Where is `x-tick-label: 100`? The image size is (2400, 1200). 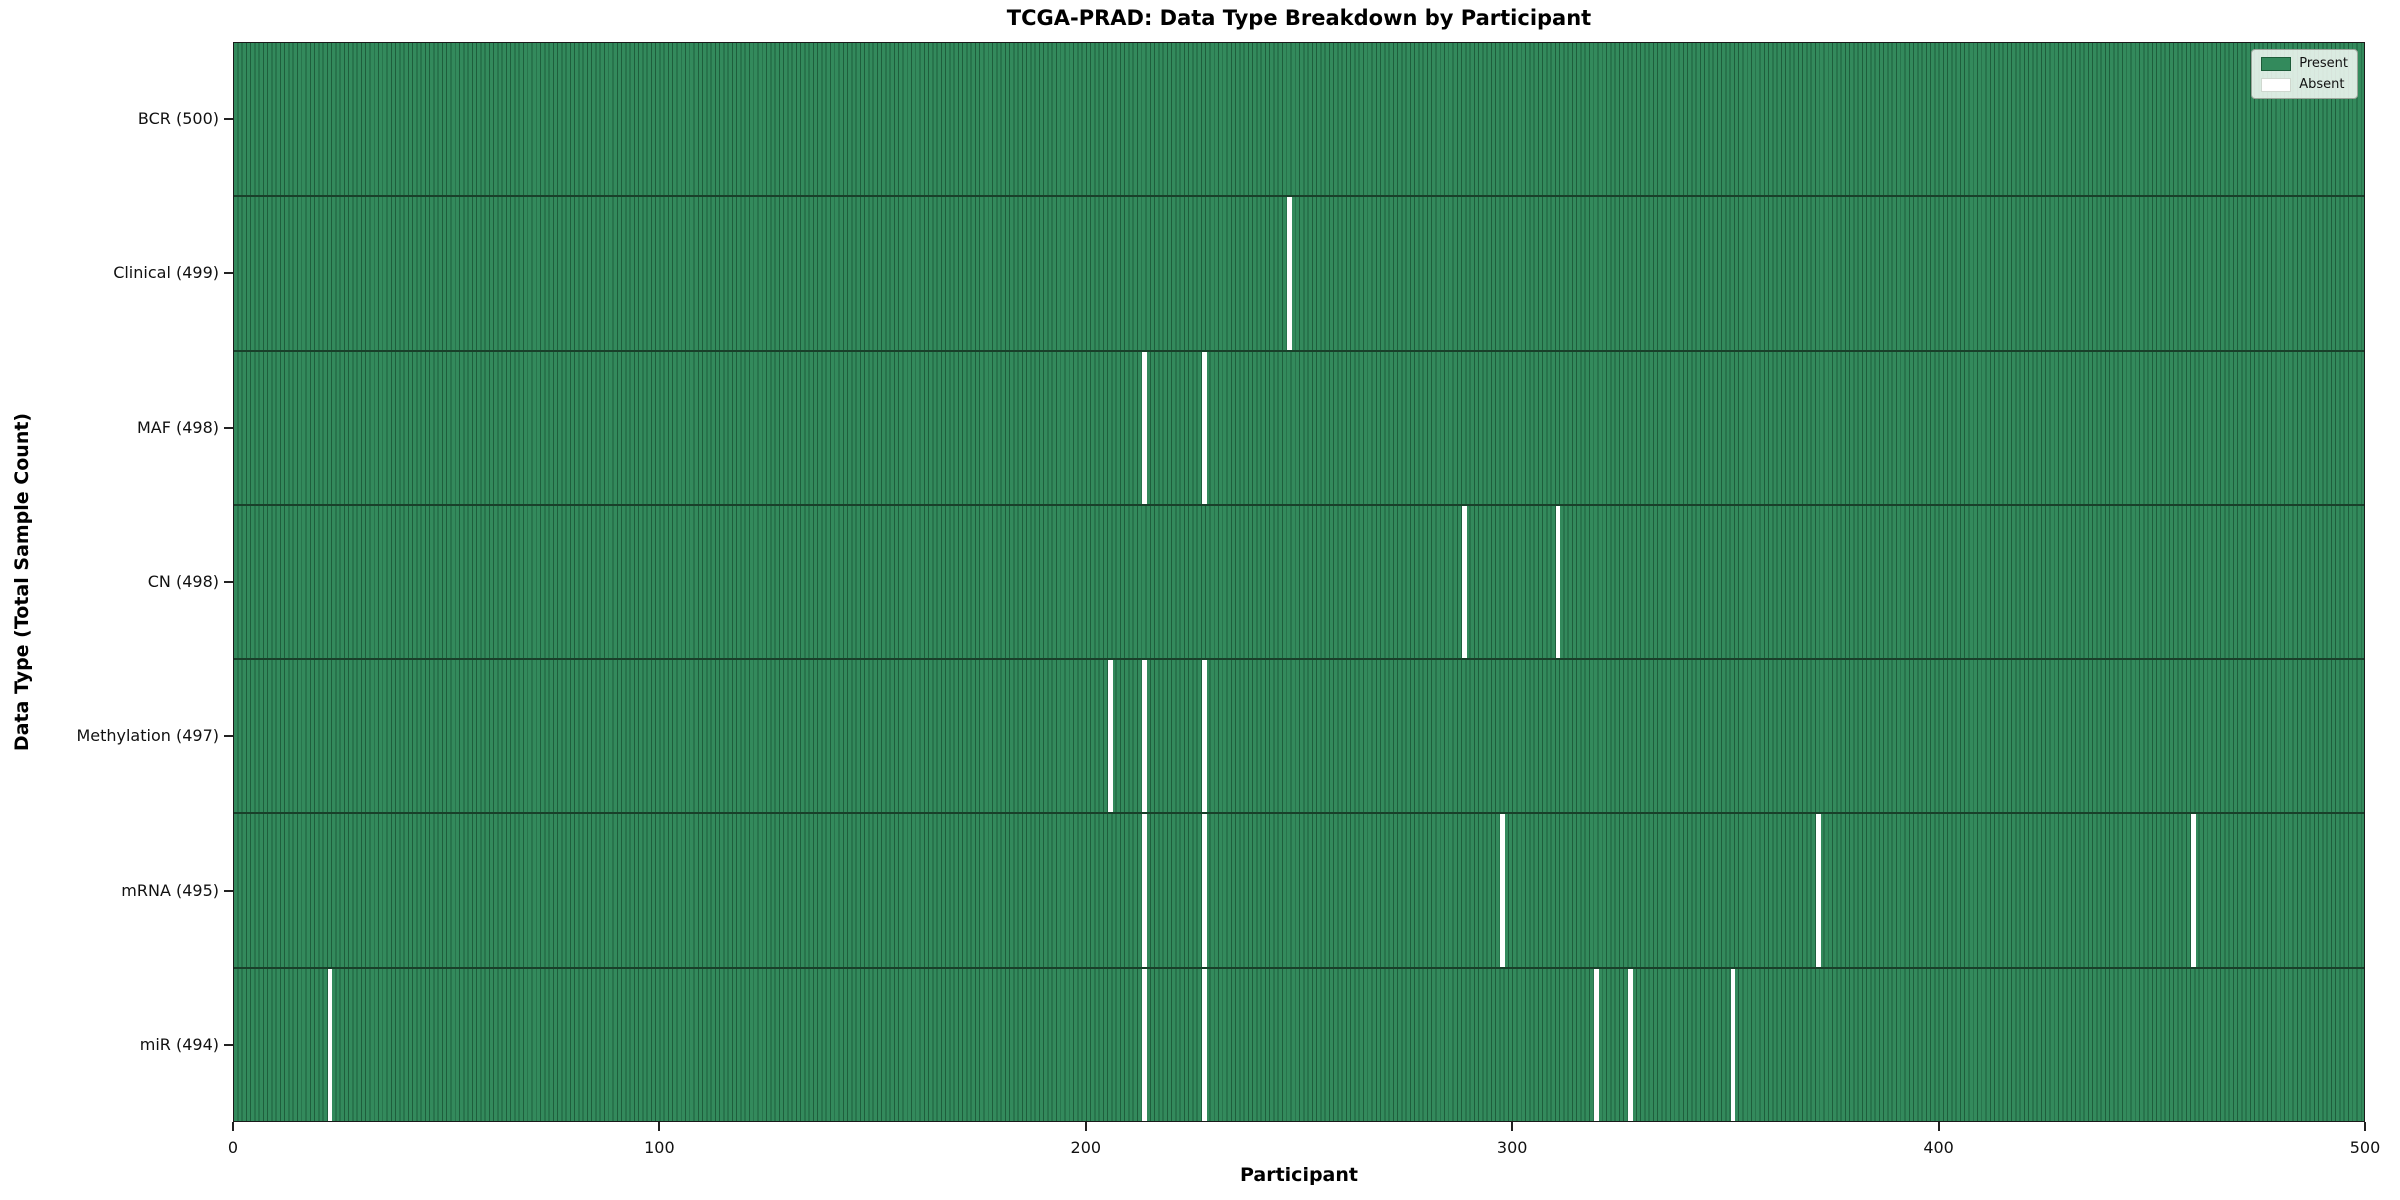
x-tick-label: 100 is located at coordinates (659, 1147).